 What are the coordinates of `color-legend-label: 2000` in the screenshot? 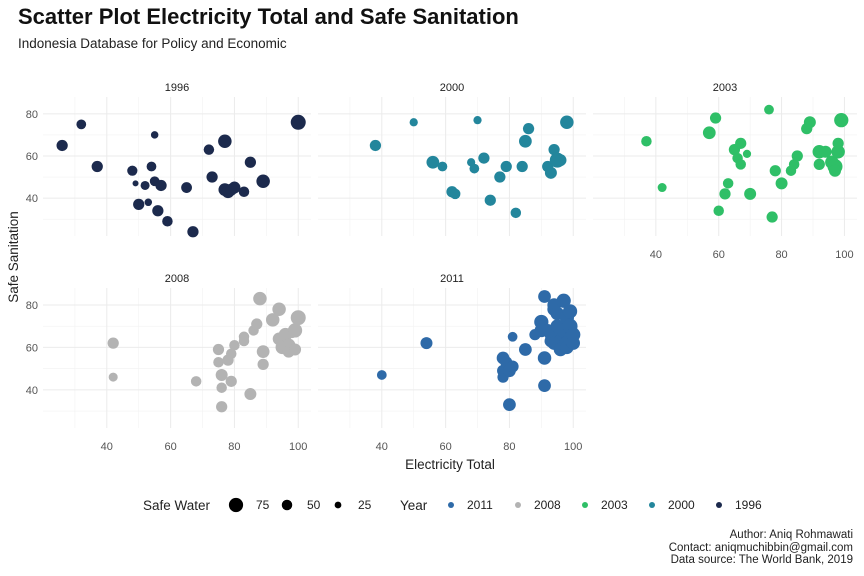 It's located at (681, 505).